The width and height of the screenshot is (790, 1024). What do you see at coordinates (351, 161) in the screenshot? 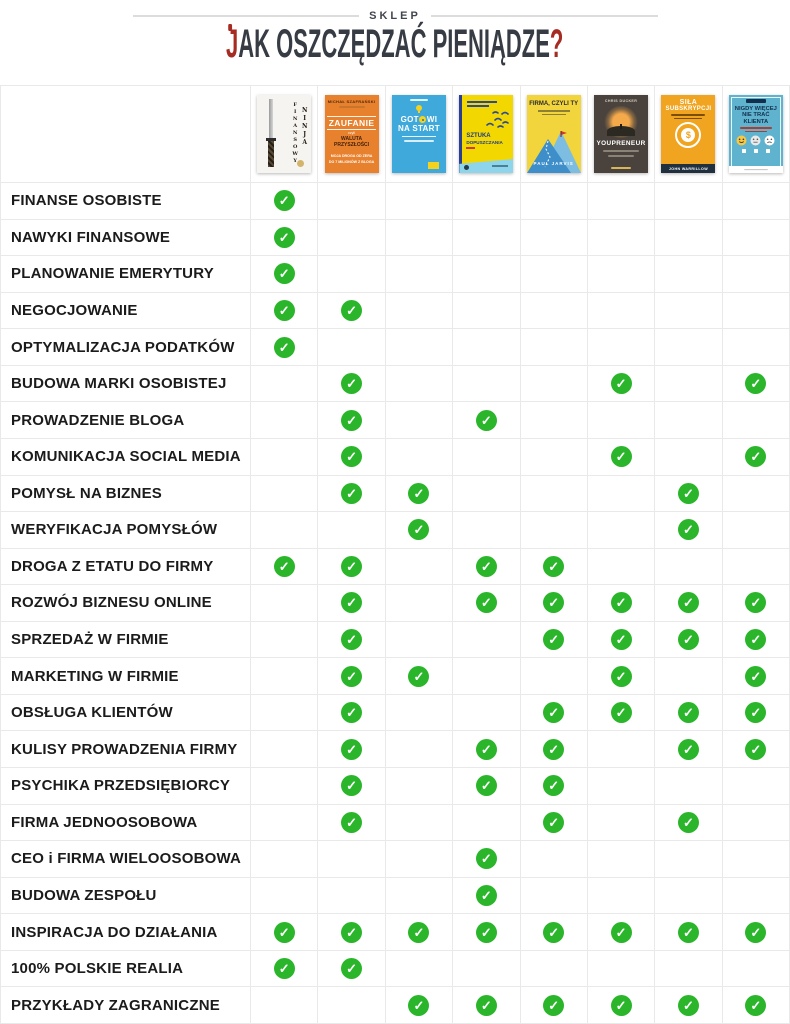
I see `cover-tagline-2: DO 7 MILIONÓW Z BLOGA` at bounding box center [351, 161].